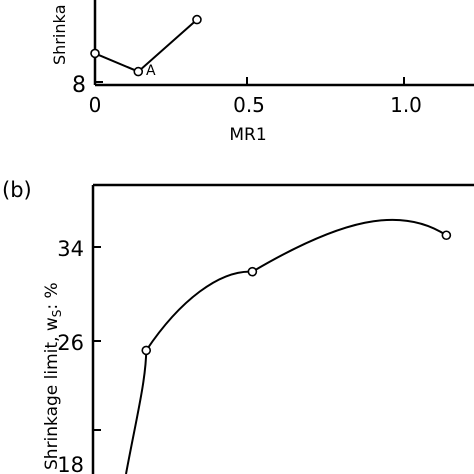  I want to click on panel-a-x-axis-label: MR1, so click(247, 135).